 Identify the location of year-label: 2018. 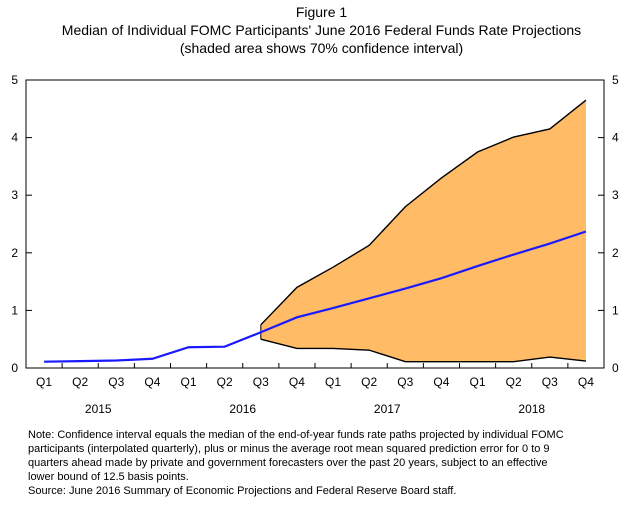
(531, 409).